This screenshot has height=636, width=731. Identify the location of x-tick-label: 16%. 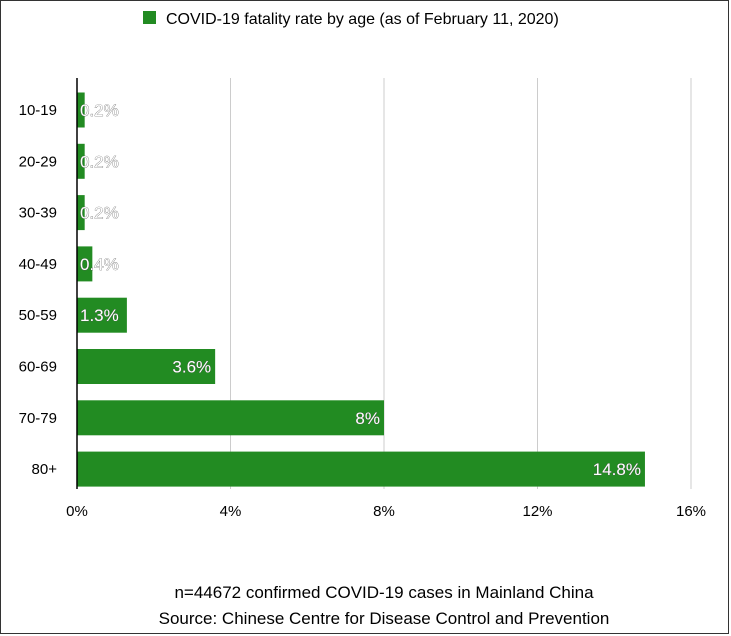
(691, 511).